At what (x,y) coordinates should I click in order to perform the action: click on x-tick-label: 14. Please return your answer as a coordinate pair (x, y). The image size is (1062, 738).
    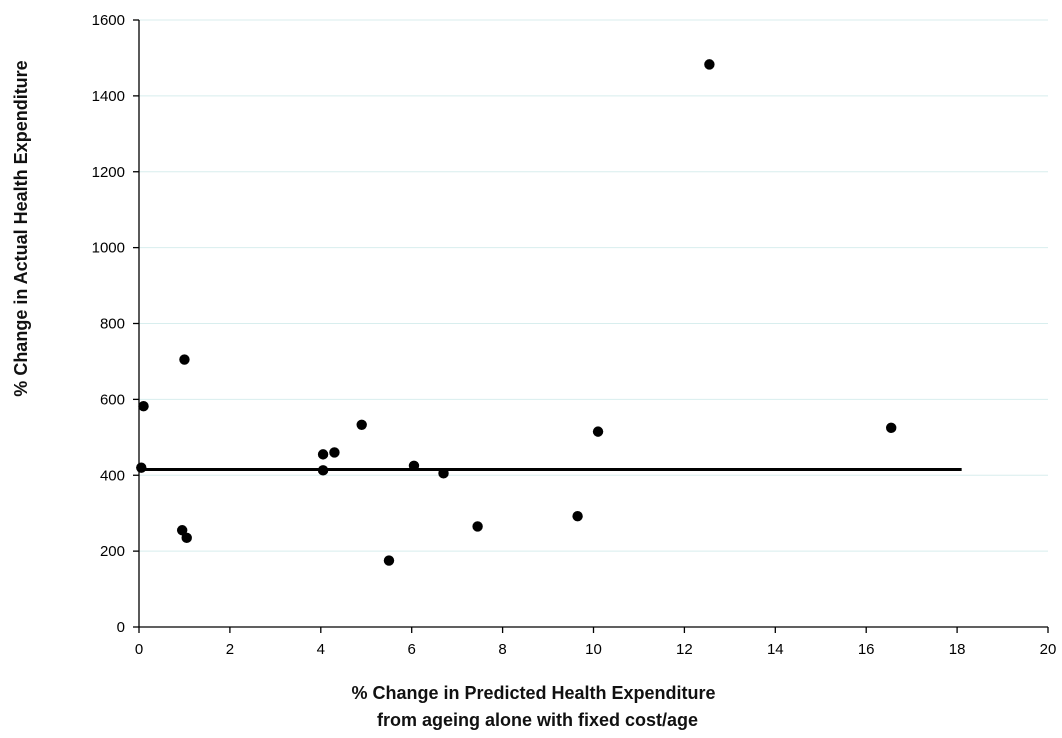
    Looking at the image, I should click on (775, 649).